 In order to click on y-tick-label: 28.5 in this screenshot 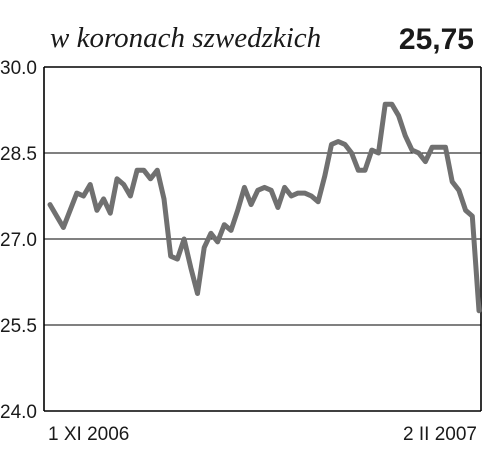, I will do `click(18, 154)`.